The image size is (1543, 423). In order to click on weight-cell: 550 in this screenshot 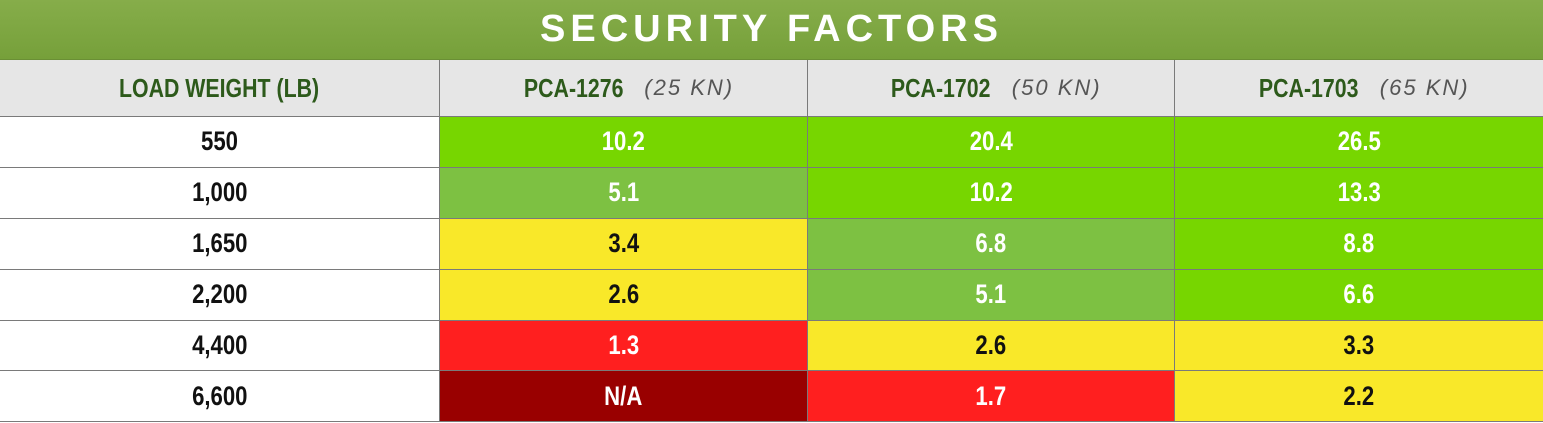, I will do `click(220, 142)`.